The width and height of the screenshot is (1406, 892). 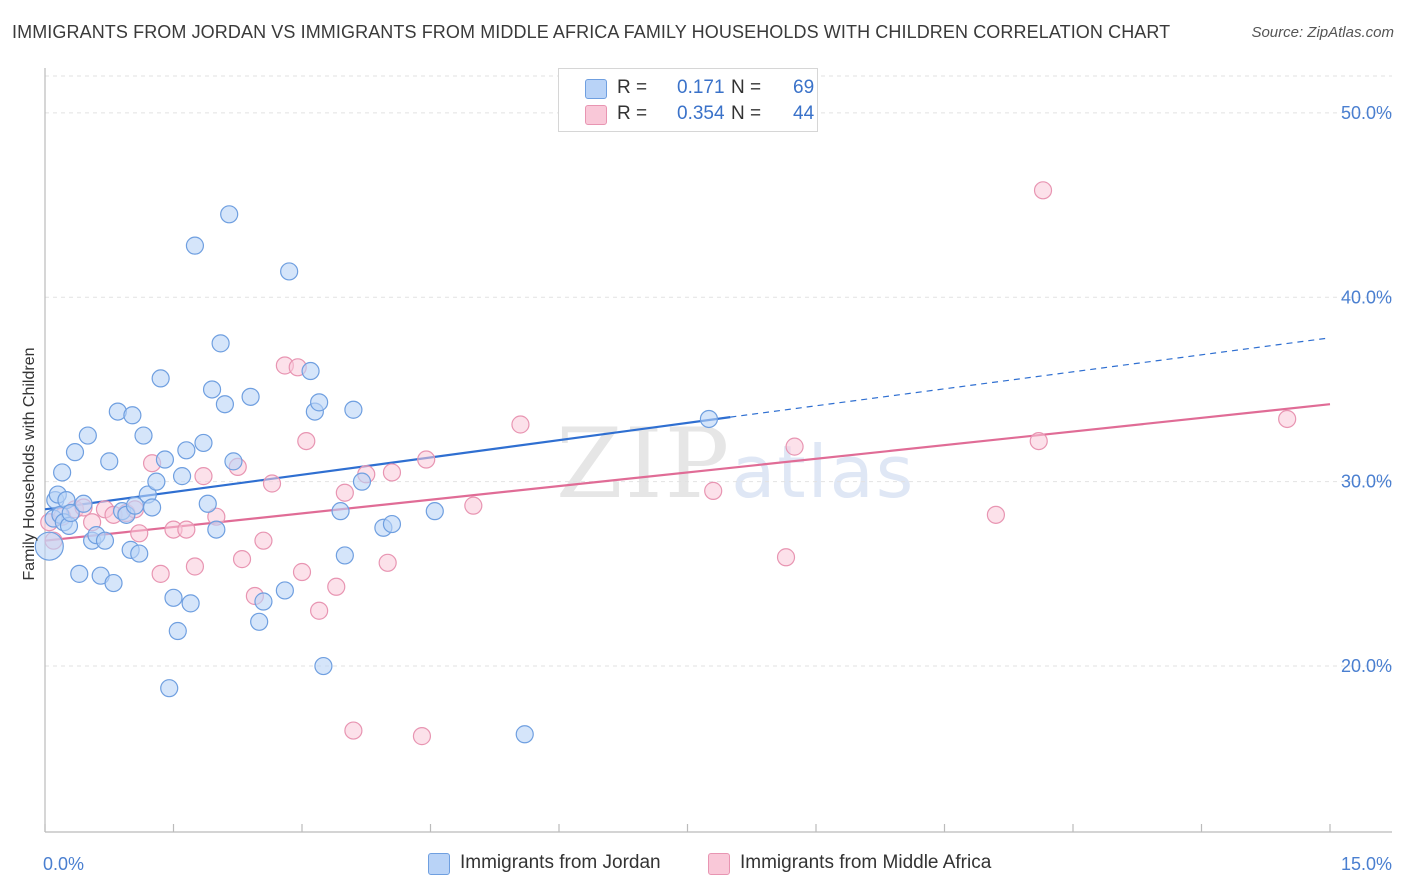 What do you see at coordinates (1366, 666) in the screenshot?
I see `y-tick-label: 20.0%` at bounding box center [1366, 666].